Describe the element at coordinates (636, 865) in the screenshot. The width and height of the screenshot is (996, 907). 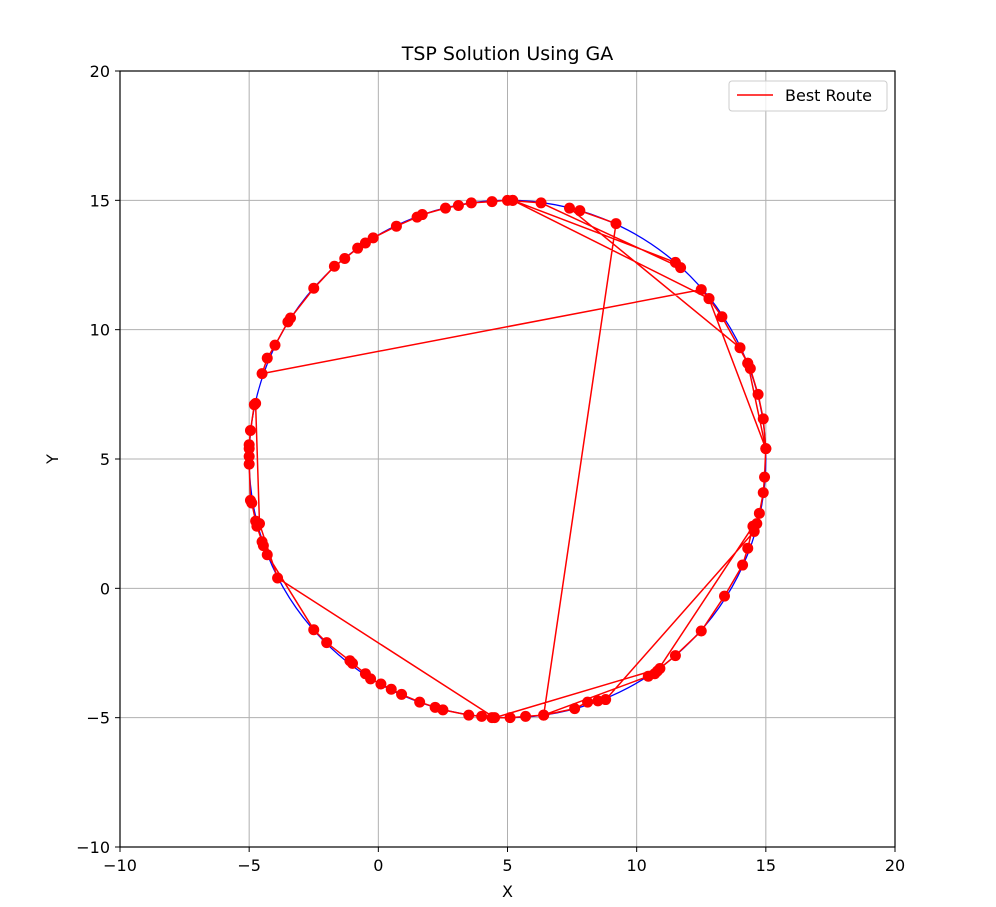
I see `x-tick-label: 10` at that location.